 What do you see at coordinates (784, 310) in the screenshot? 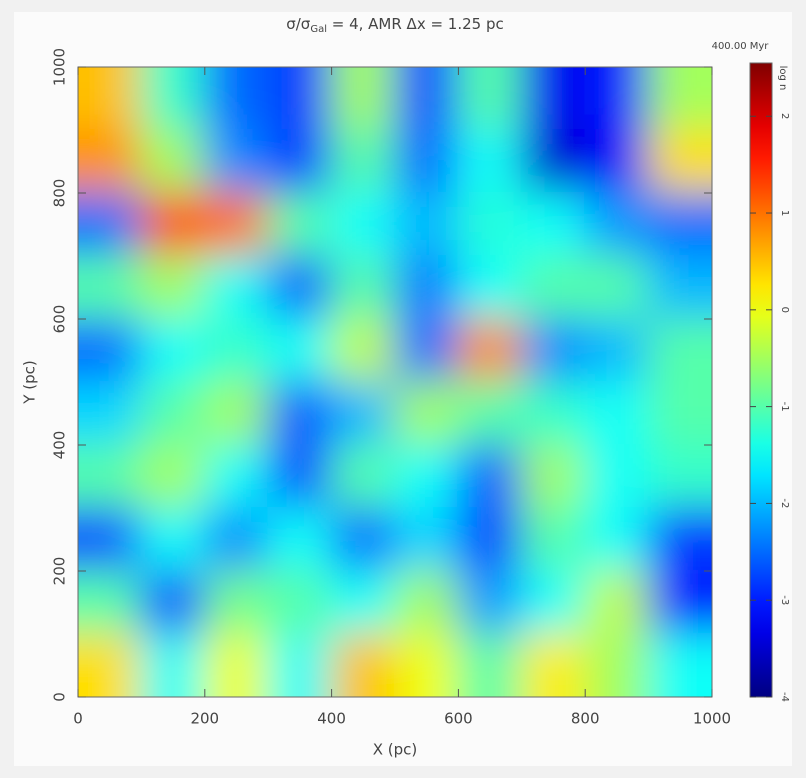
I see `colorbar-tick-label: 0` at bounding box center [784, 310].